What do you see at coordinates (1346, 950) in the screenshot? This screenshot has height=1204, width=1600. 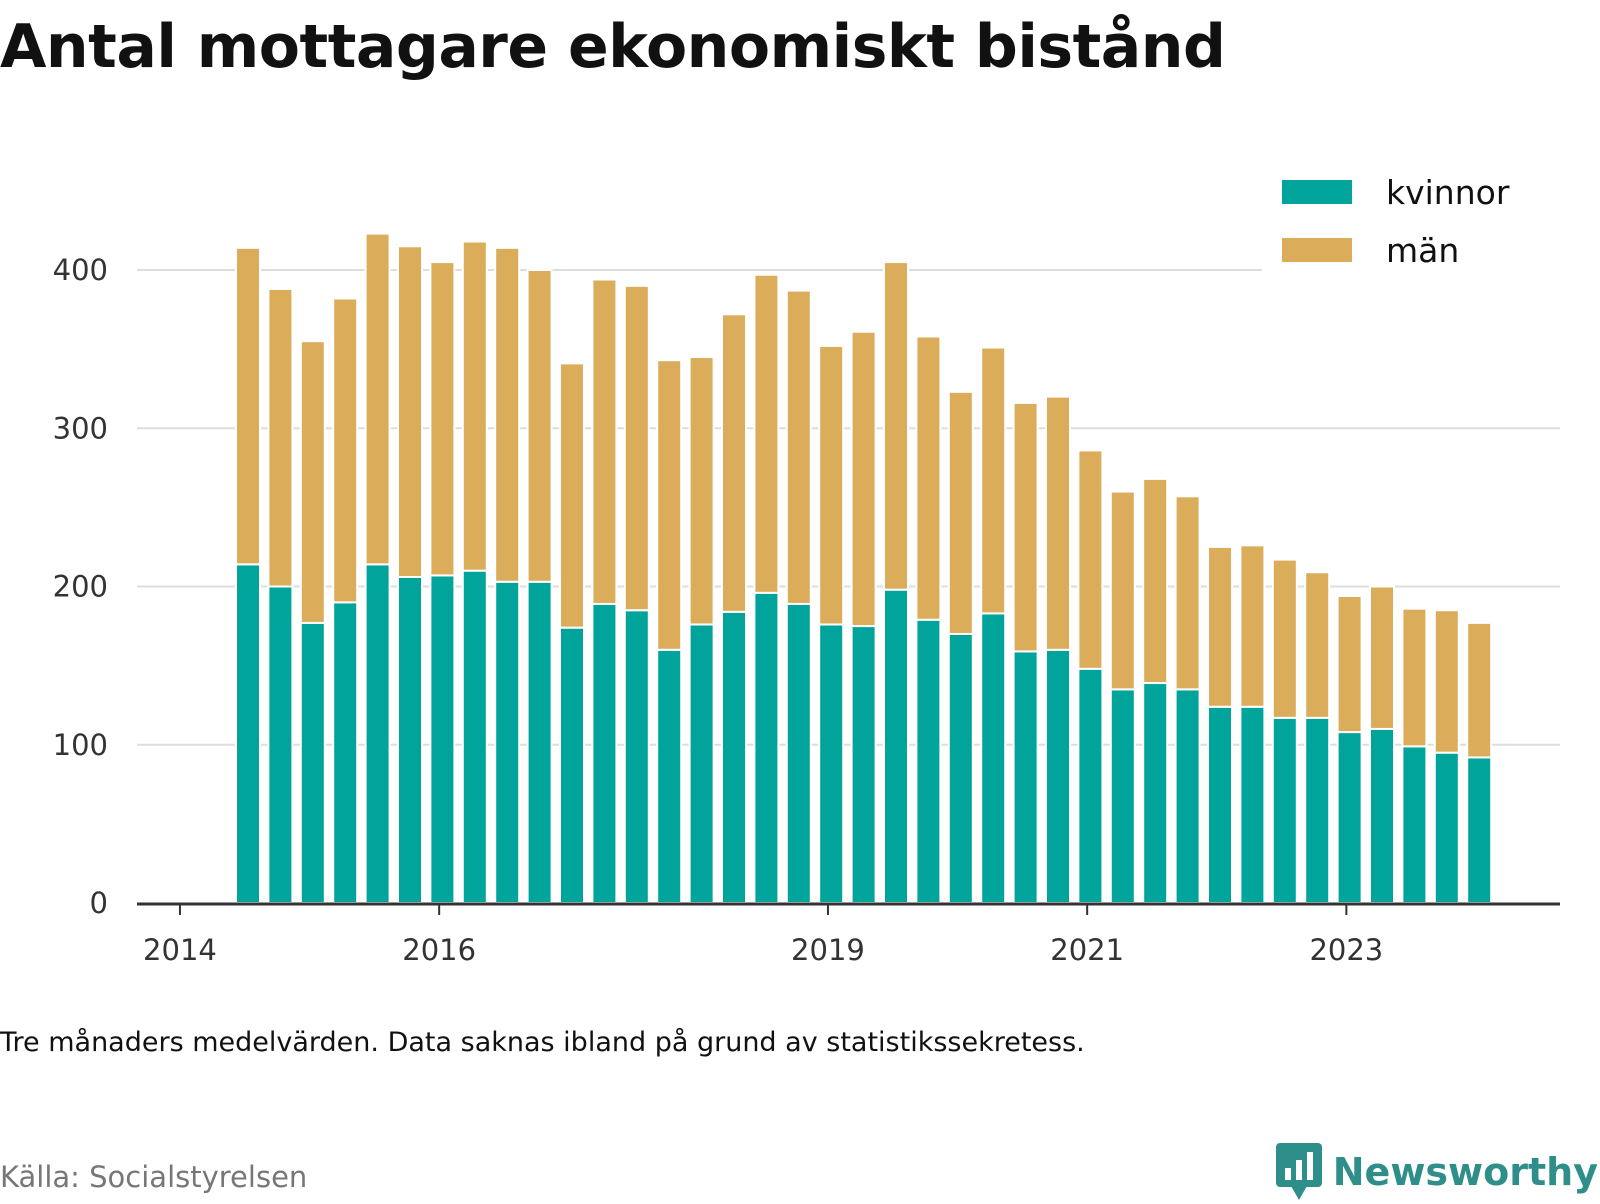 I see `x-tick-label-2023: 2023` at bounding box center [1346, 950].